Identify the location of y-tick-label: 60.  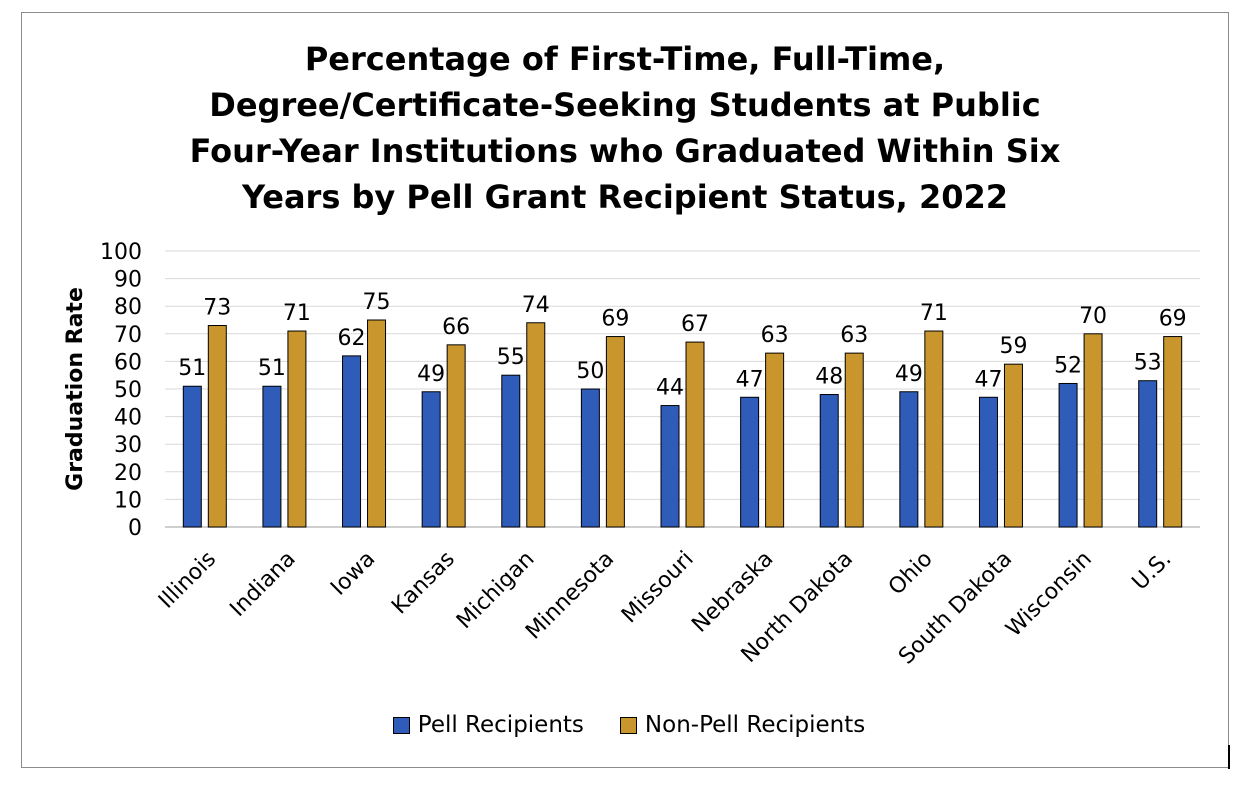
(128, 362).